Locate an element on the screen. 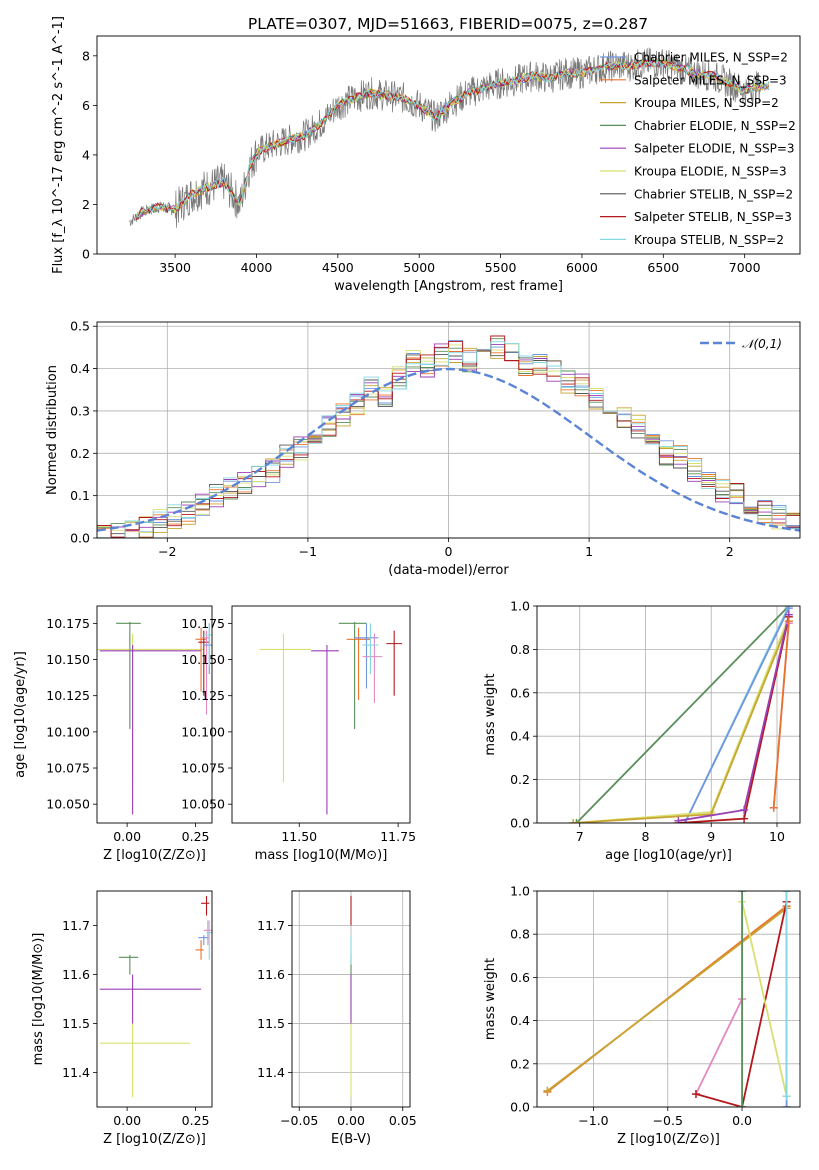 The height and width of the screenshot is (1170, 819). y-tick-label: 0.3 is located at coordinates (80, 410).